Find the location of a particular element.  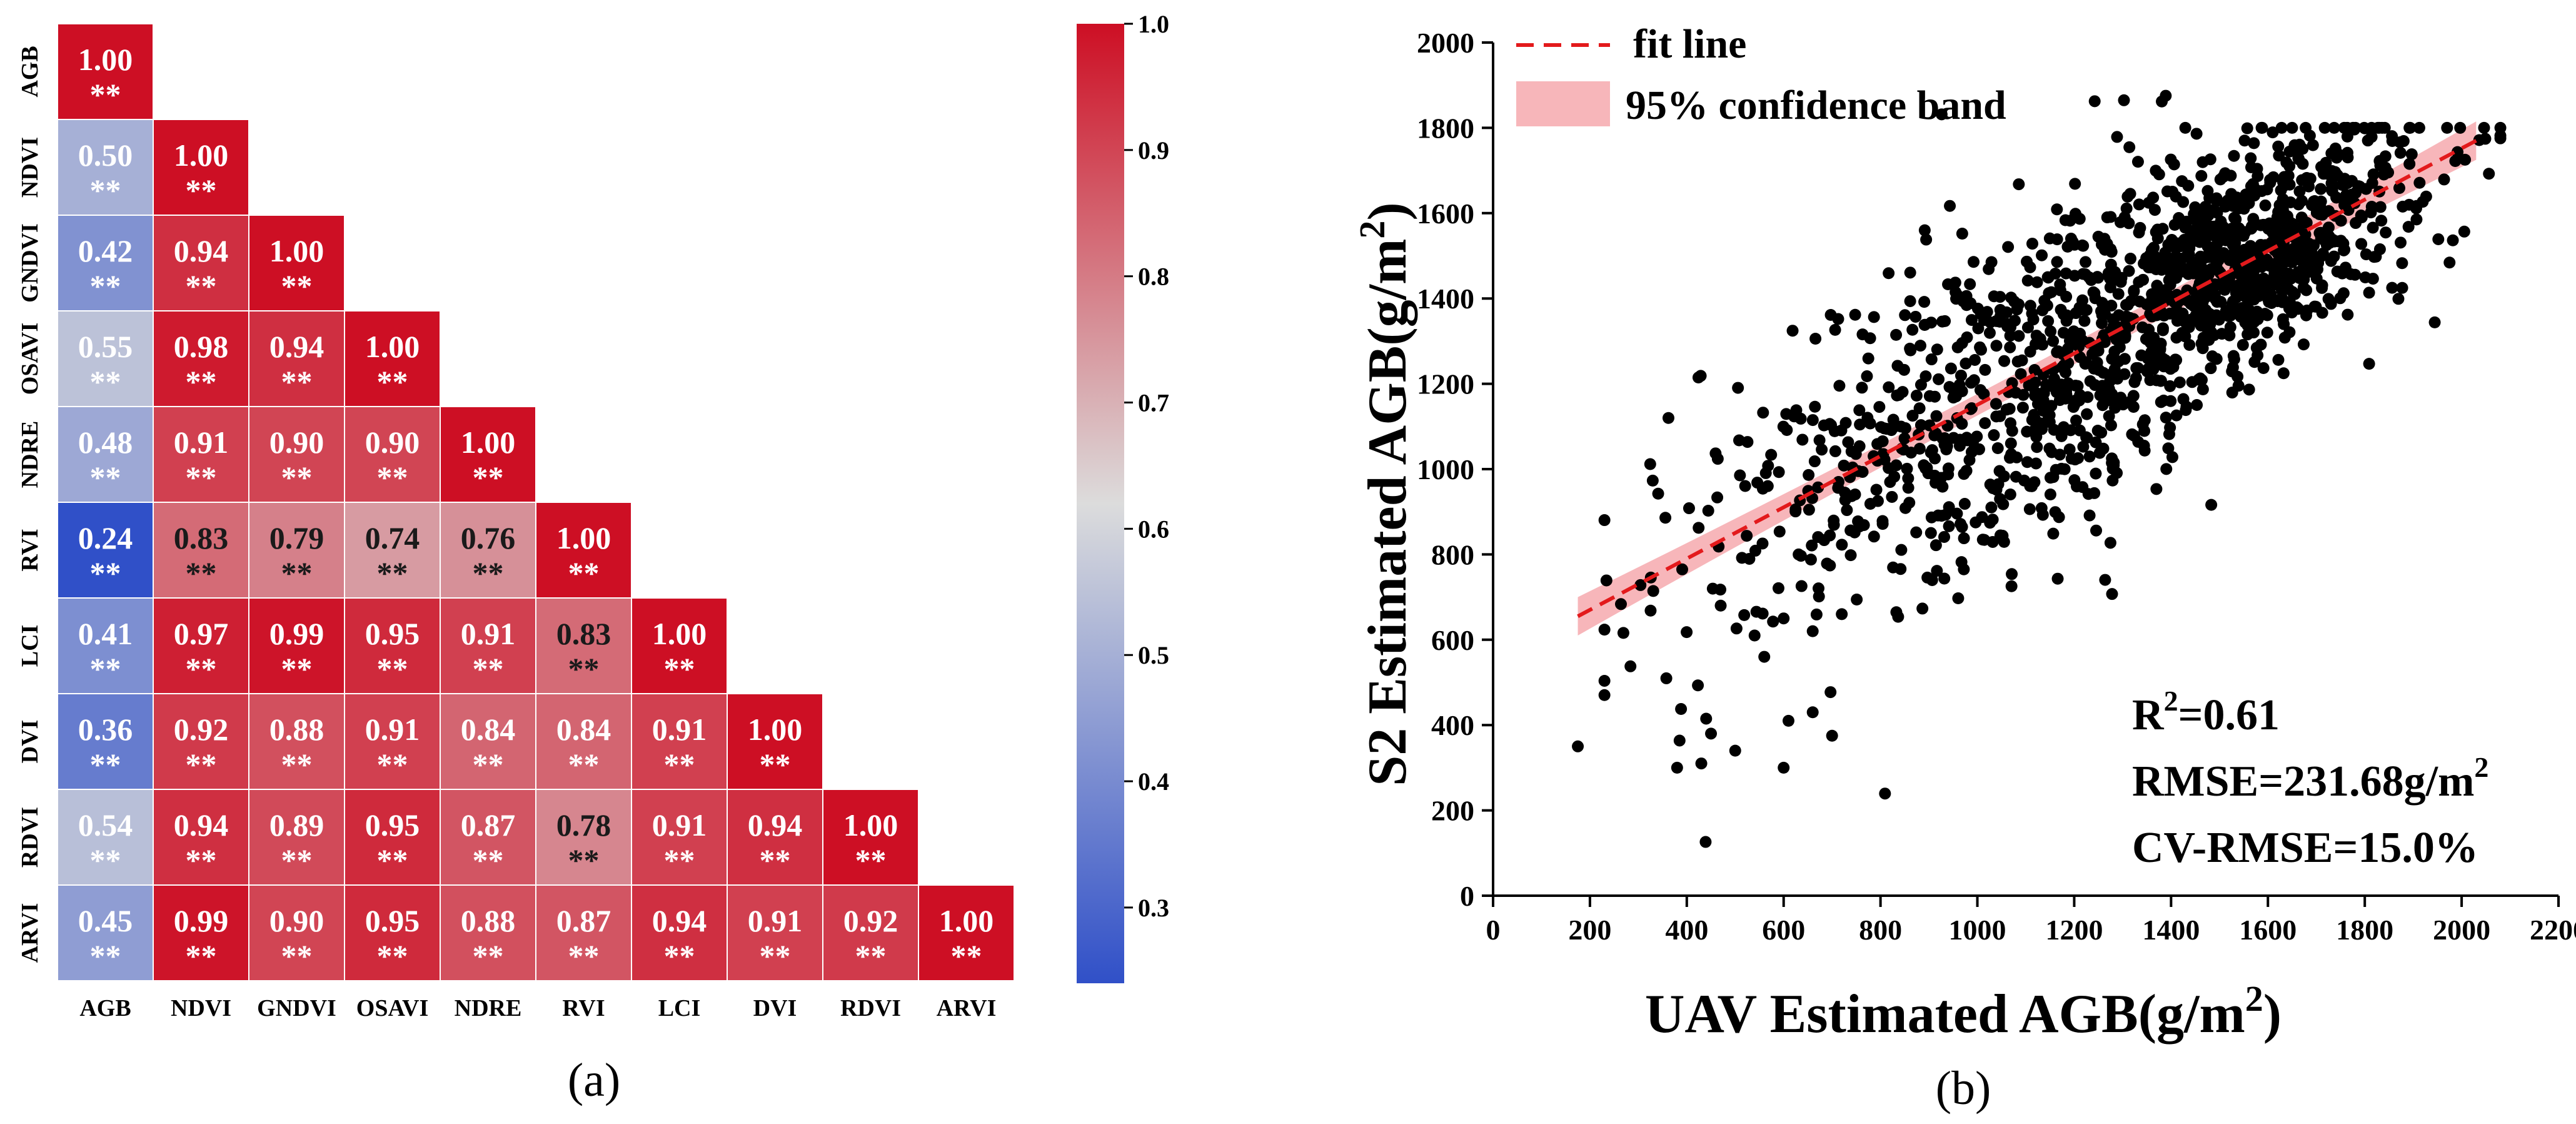

heatmap-cell-rvi-rvi is located at coordinates (583, 550).